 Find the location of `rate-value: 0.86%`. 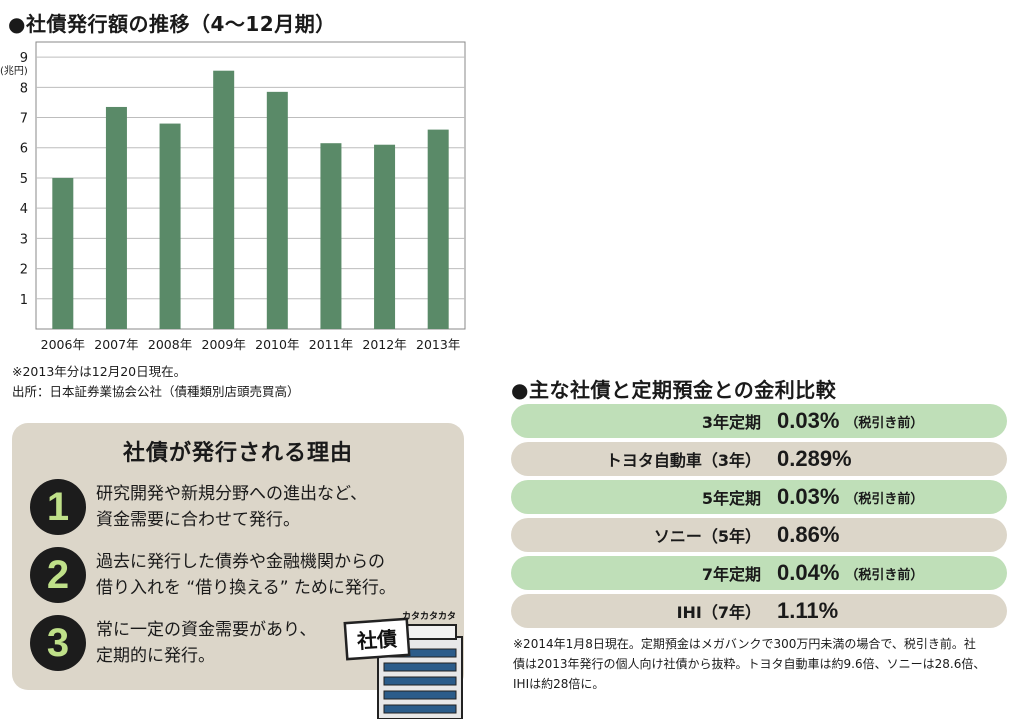

rate-value: 0.86% is located at coordinates (808, 534).